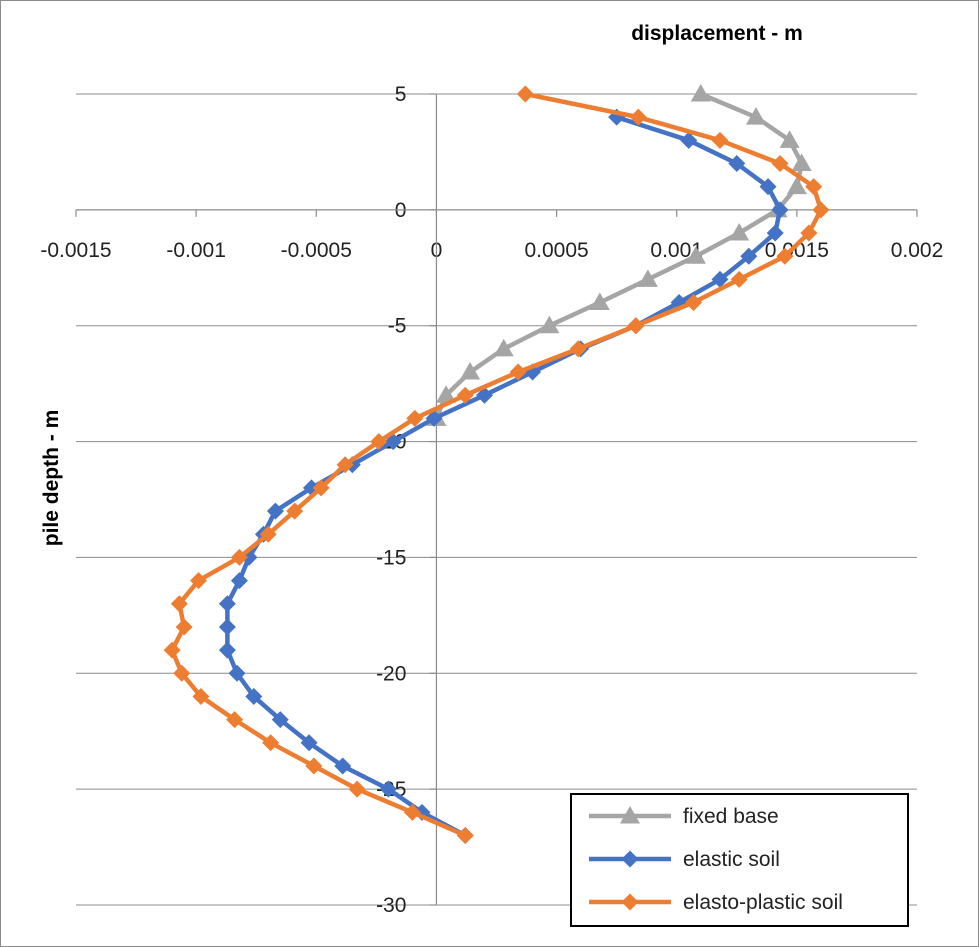 Image resolution: width=979 pixels, height=947 pixels. Describe the element at coordinates (763, 902) in the screenshot. I see `legend-label: elasto-plastic soil` at that location.